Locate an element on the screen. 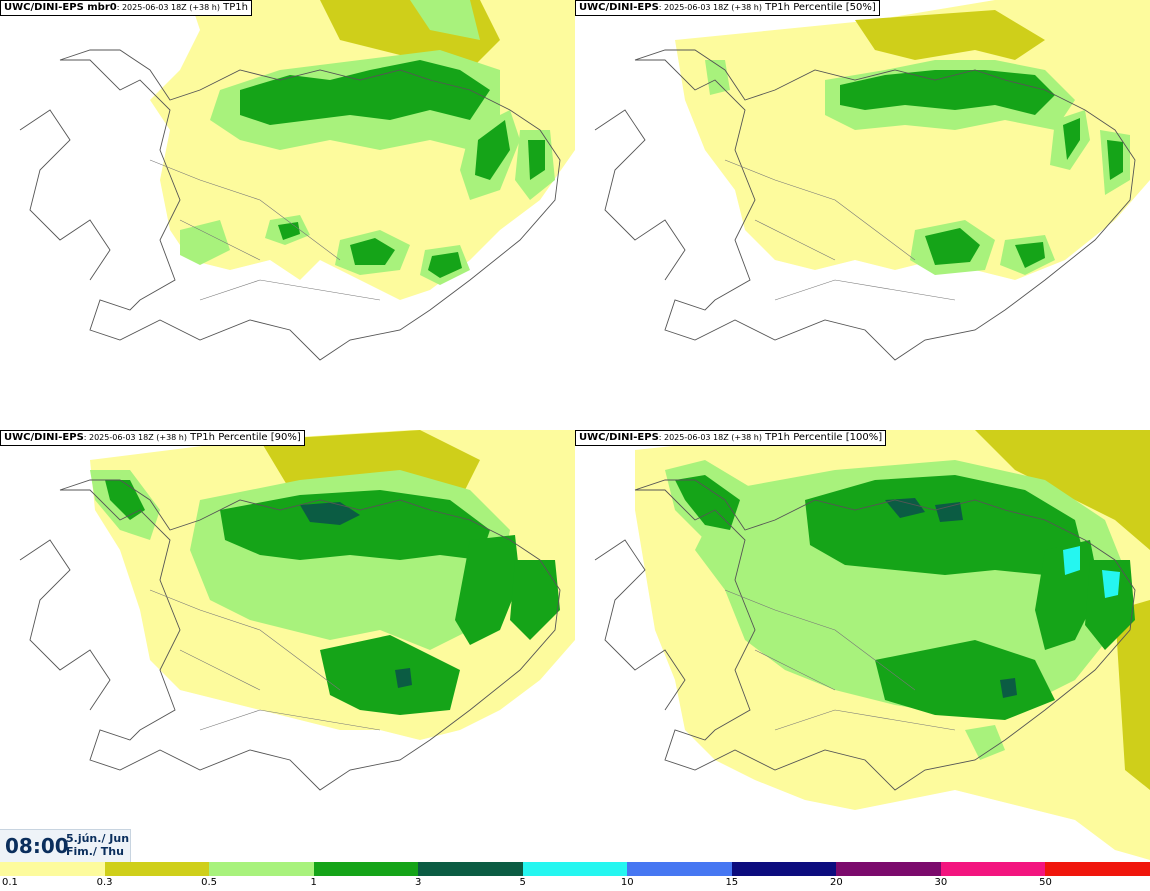 This screenshot has height=891, width=1150. field-name: TP1h Percentile [50%] is located at coordinates (820, 7).